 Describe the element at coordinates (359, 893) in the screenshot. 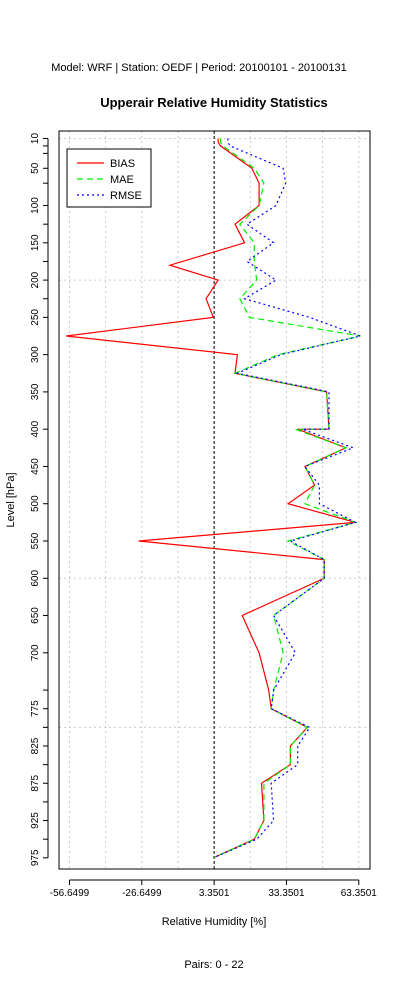

I see `x-tick-label: 63.3501` at that location.